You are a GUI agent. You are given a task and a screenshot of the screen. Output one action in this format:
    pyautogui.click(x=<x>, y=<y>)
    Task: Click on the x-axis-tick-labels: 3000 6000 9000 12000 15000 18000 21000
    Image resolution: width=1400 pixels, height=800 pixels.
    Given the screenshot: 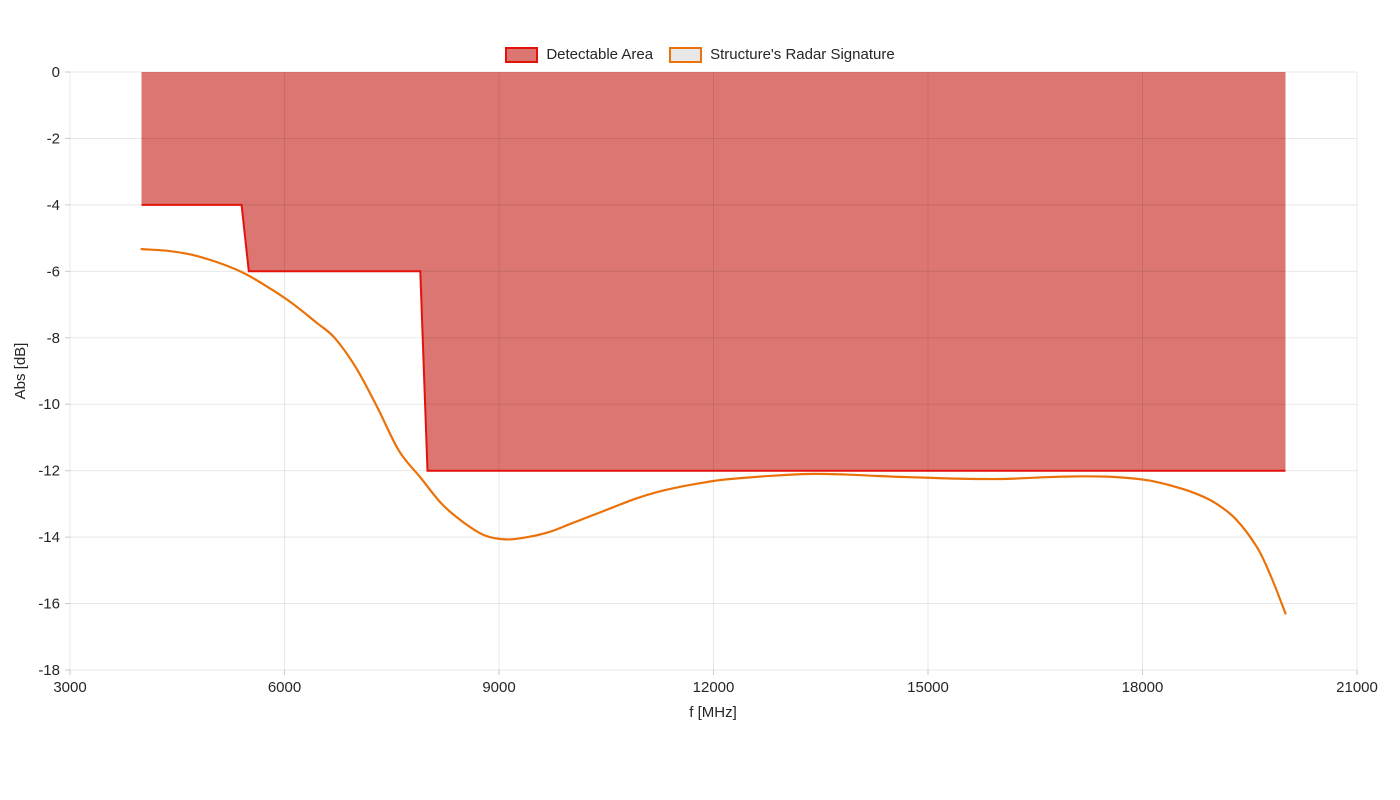 What is the action you would take?
    pyautogui.click(x=715, y=687)
    